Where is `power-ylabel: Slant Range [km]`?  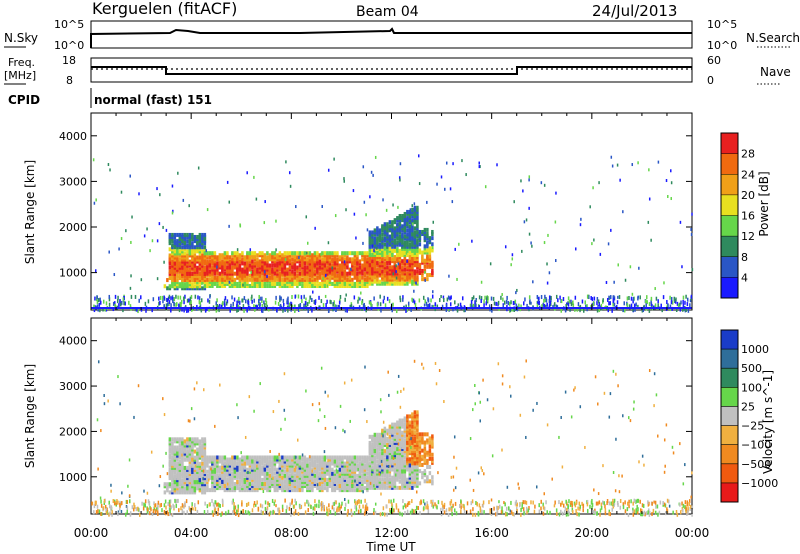
power-ylabel: Slant Range [km] is located at coordinates (30, 212).